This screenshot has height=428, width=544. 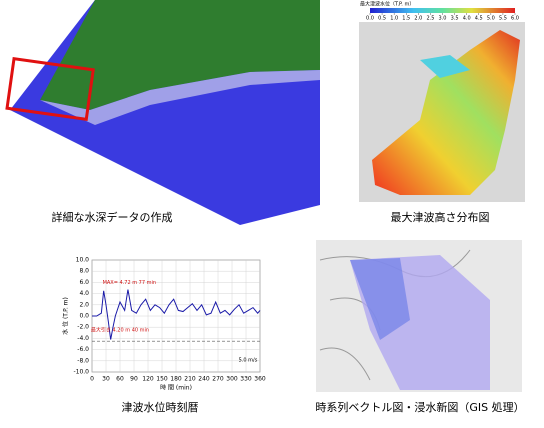 I want to click on x-tick-label: 330, so click(x=246, y=379).